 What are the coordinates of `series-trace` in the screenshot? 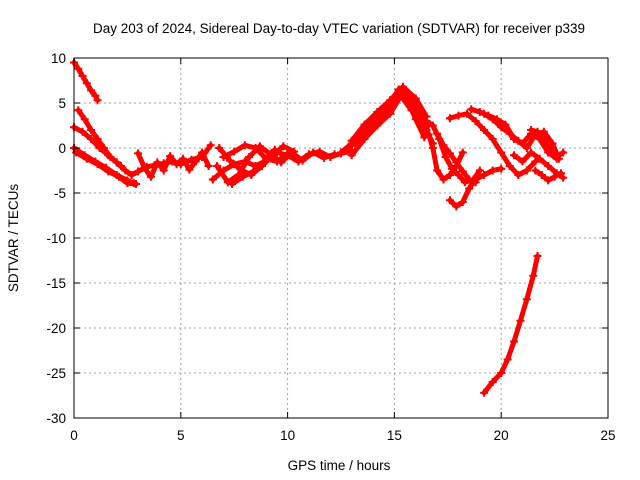 It's located at (521, 136).